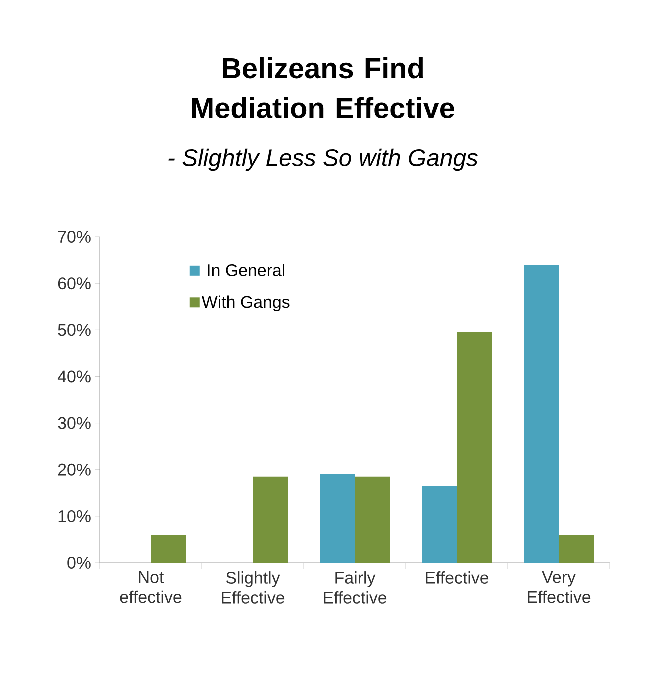 The image size is (647, 688). What do you see at coordinates (79, 563) in the screenshot?
I see `y-tick-label: 0%` at bounding box center [79, 563].